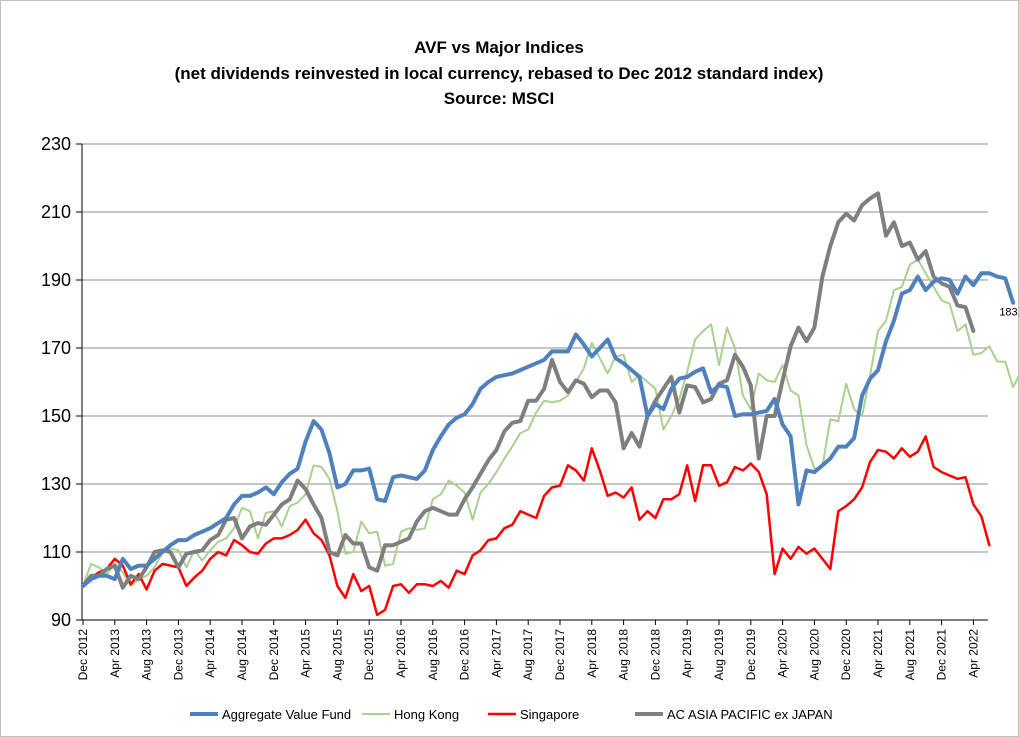 The width and height of the screenshot is (1019, 737). What do you see at coordinates (433, 655) in the screenshot?
I see `x-tick-label: Aug 2016` at bounding box center [433, 655].